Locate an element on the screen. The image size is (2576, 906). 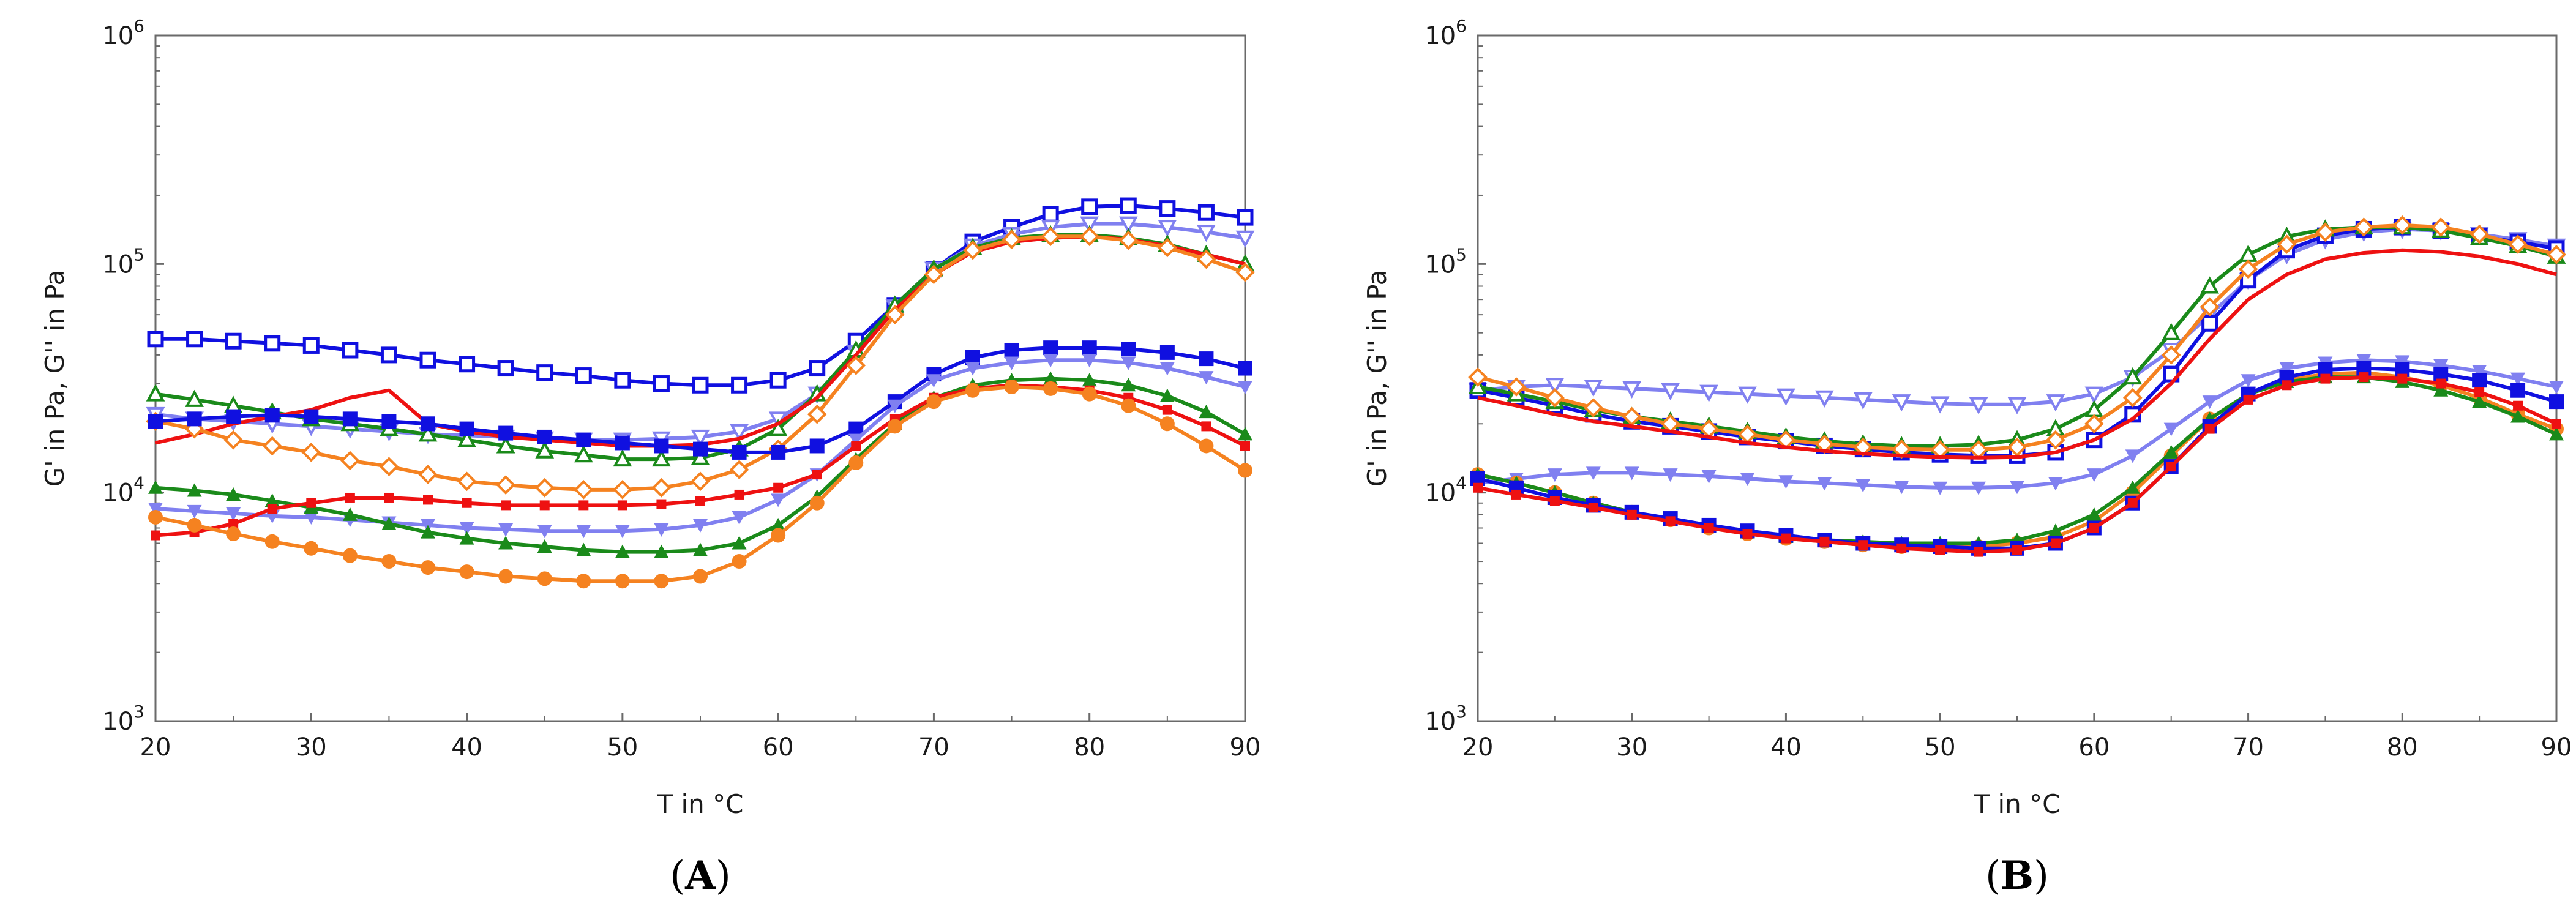
series-red-none is located at coordinates (2017, 354).